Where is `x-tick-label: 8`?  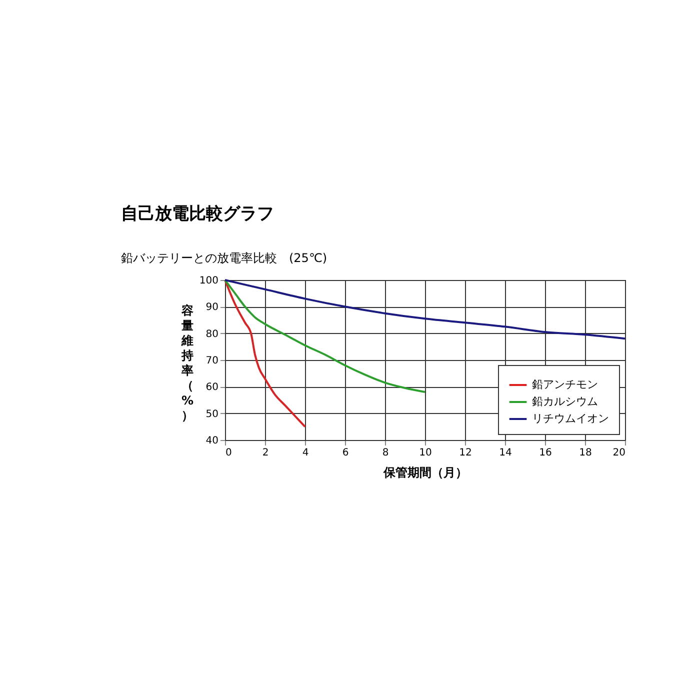
x-tick-label: 8 is located at coordinates (385, 453).